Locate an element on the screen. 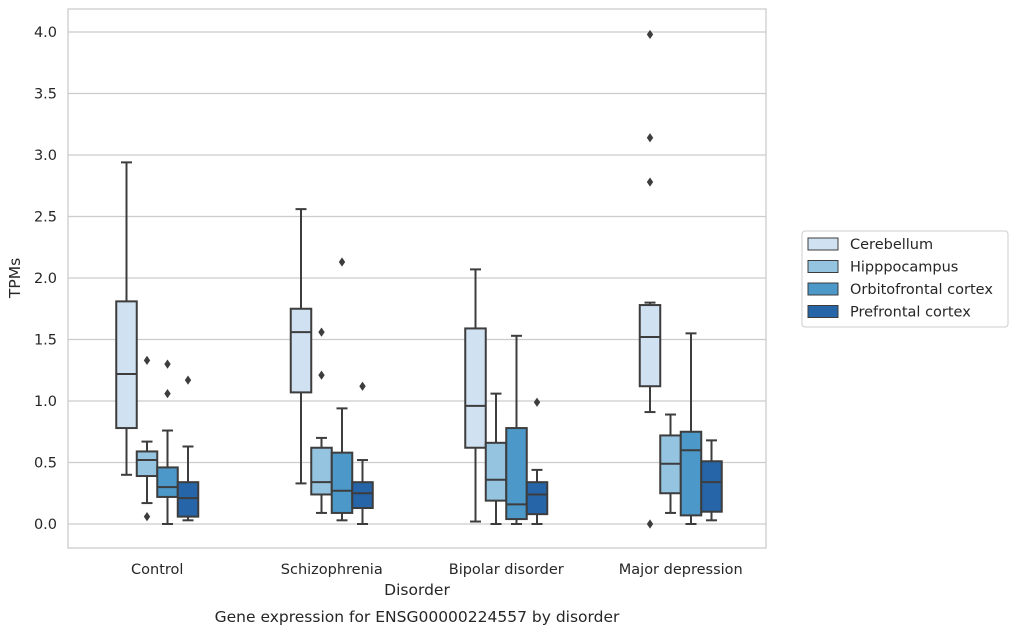 The width and height of the screenshot is (1018, 634). legend-entry-label: Prefrontal cortex is located at coordinates (910, 313).